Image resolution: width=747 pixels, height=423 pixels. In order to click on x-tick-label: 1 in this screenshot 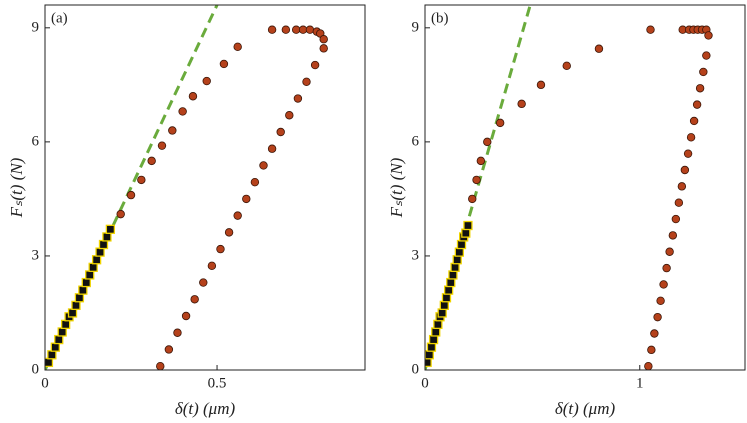, I will do `click(640, 383)`.